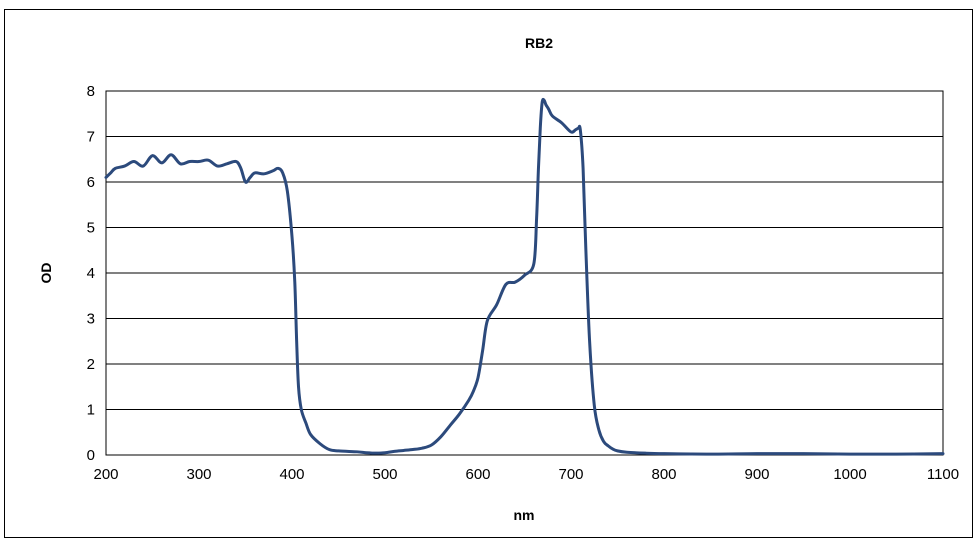 This screenshot has width=977, height=542. Describe the element at coordinates (91, 91) in the screenshot. I see `y-tick-label: 8` at that location.